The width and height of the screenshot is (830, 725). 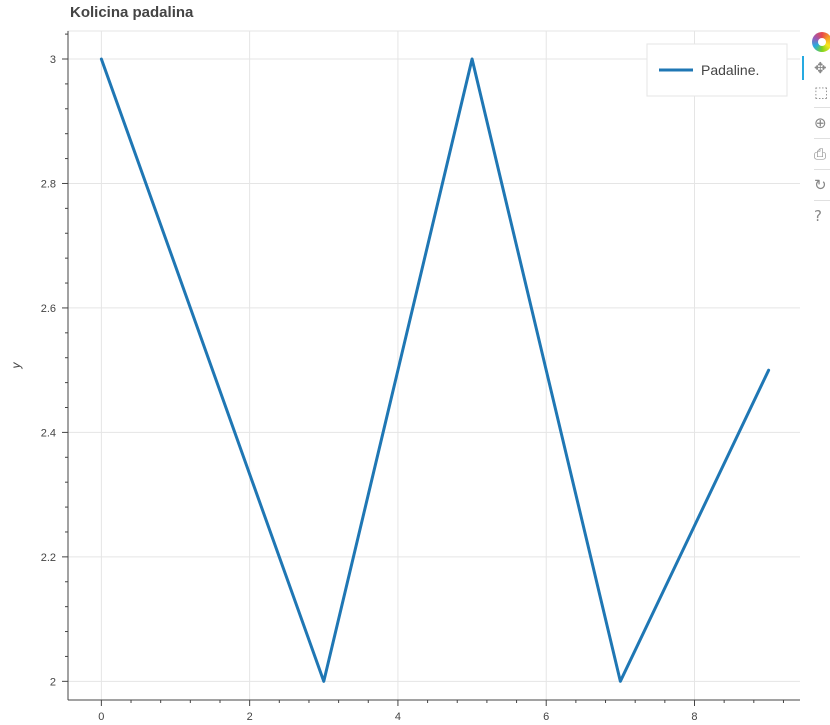 I want to click on x-tick-label: 6, so click(x=546, y=717).